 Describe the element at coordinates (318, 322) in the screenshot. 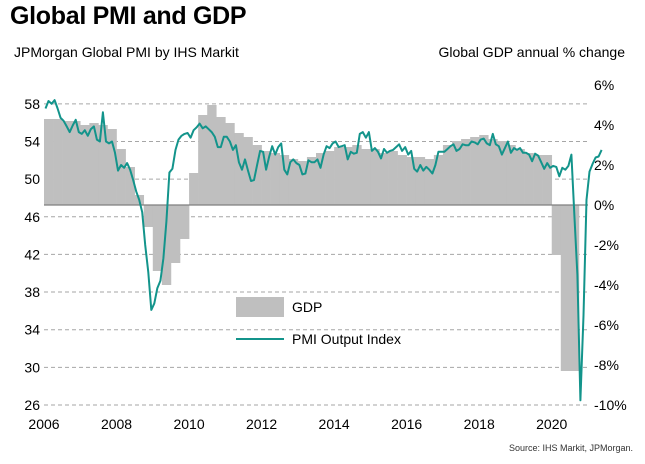

I see `legend: GDP PMI Output Index` at that location.